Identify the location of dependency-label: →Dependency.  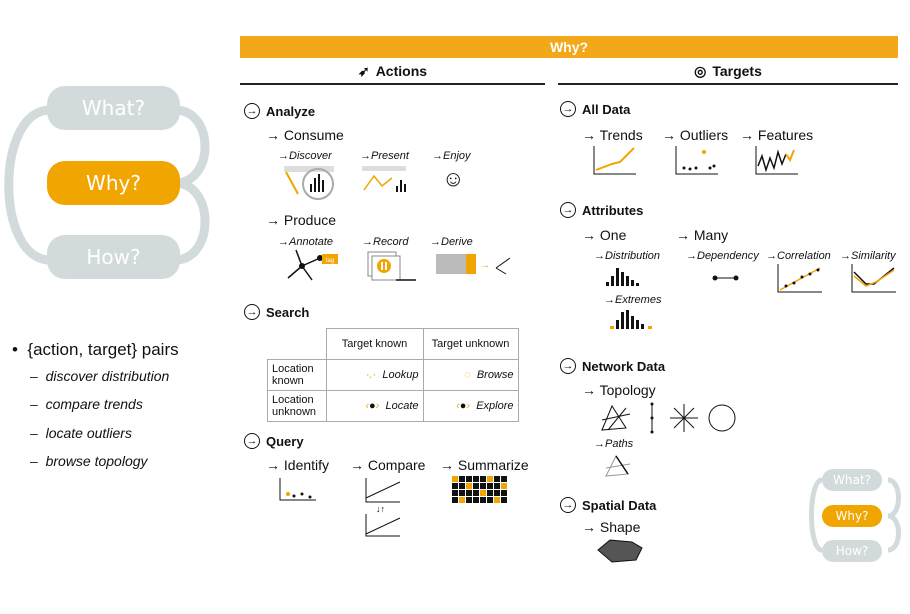
(722, 256).